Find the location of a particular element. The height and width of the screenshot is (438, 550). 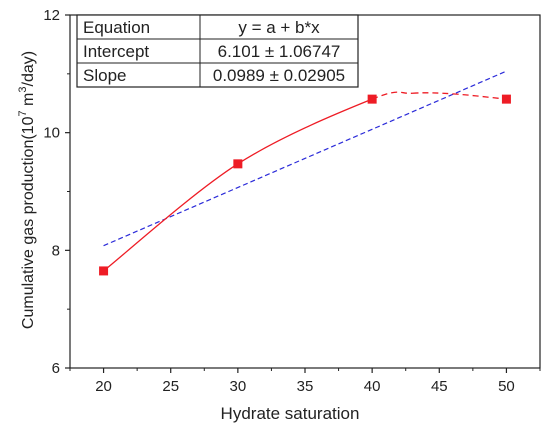

x-tick-label: 45 is located at coordinates (439, 386).